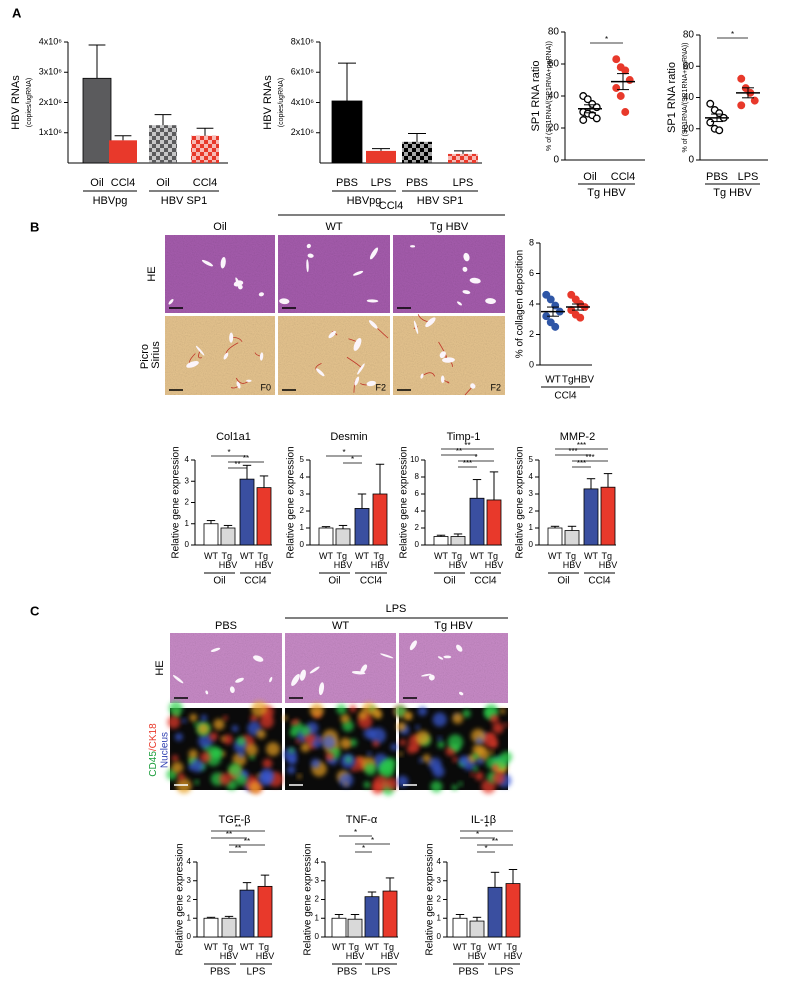 This screenshot has height=987, width=800. I want to click on row-label: HE, so click(160, 667).